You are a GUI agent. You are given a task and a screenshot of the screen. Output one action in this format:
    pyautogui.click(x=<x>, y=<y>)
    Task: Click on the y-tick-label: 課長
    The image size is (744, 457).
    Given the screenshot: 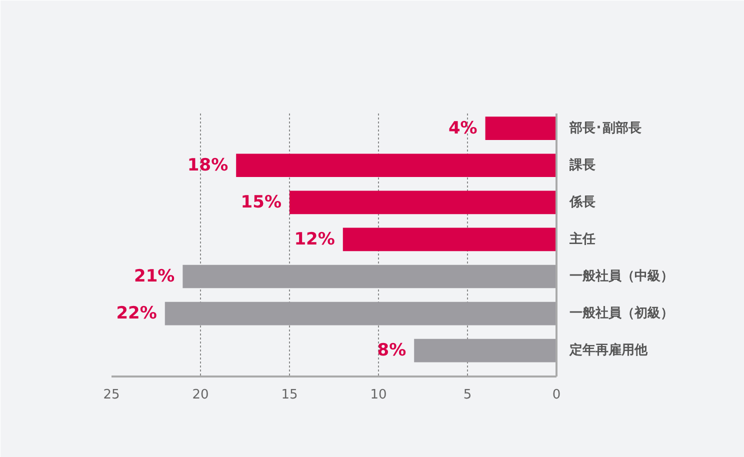 What is the action you would take?
    pyautogui.click(x=582, y=164)
    